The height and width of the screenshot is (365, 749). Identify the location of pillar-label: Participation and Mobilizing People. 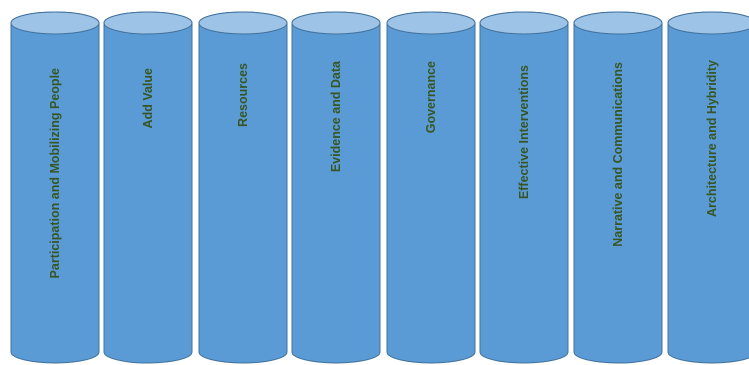
(55, 173).